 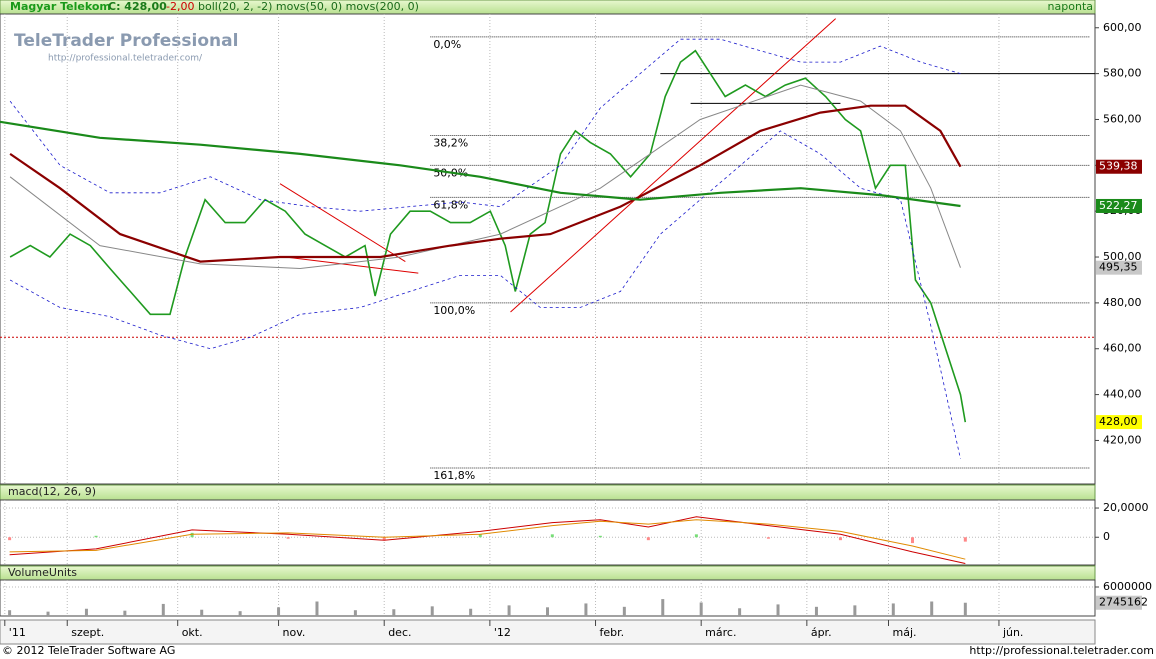 I want to click on fib-label: 38,2%, so click(x=450, y=143).